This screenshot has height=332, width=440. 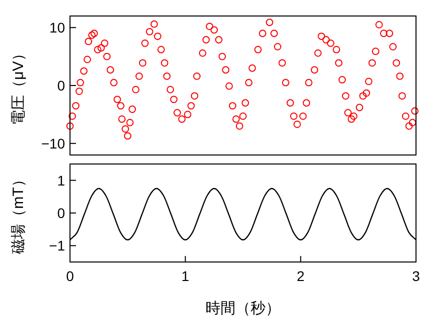 I want to click on x-axis-title: 時間（秒）, so click(x=243, y=308).